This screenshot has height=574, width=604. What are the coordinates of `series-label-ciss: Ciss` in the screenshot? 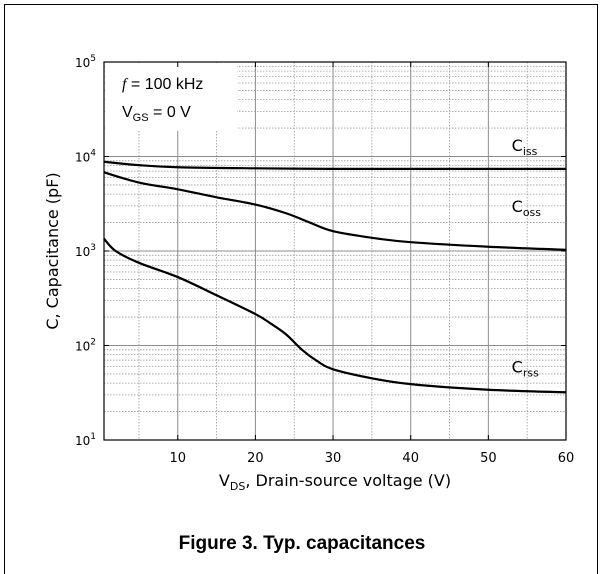 It's located at (525, 147).